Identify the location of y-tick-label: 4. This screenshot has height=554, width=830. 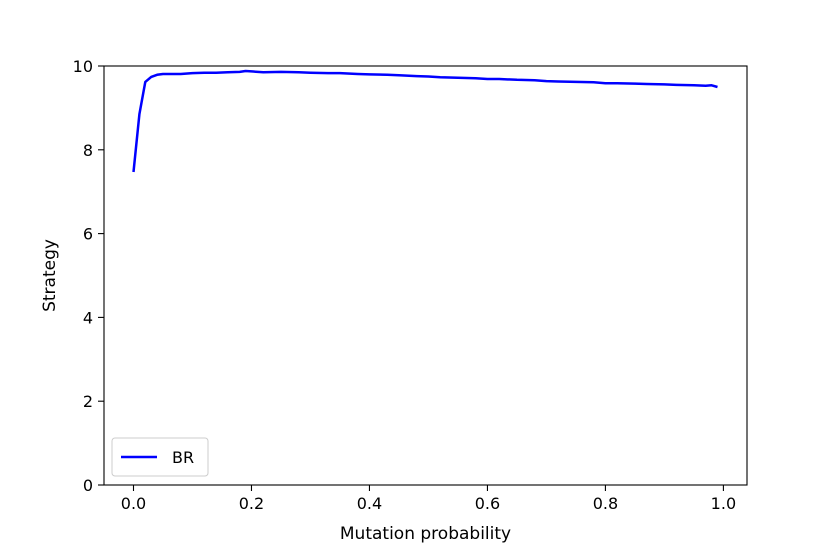
(88, 317).